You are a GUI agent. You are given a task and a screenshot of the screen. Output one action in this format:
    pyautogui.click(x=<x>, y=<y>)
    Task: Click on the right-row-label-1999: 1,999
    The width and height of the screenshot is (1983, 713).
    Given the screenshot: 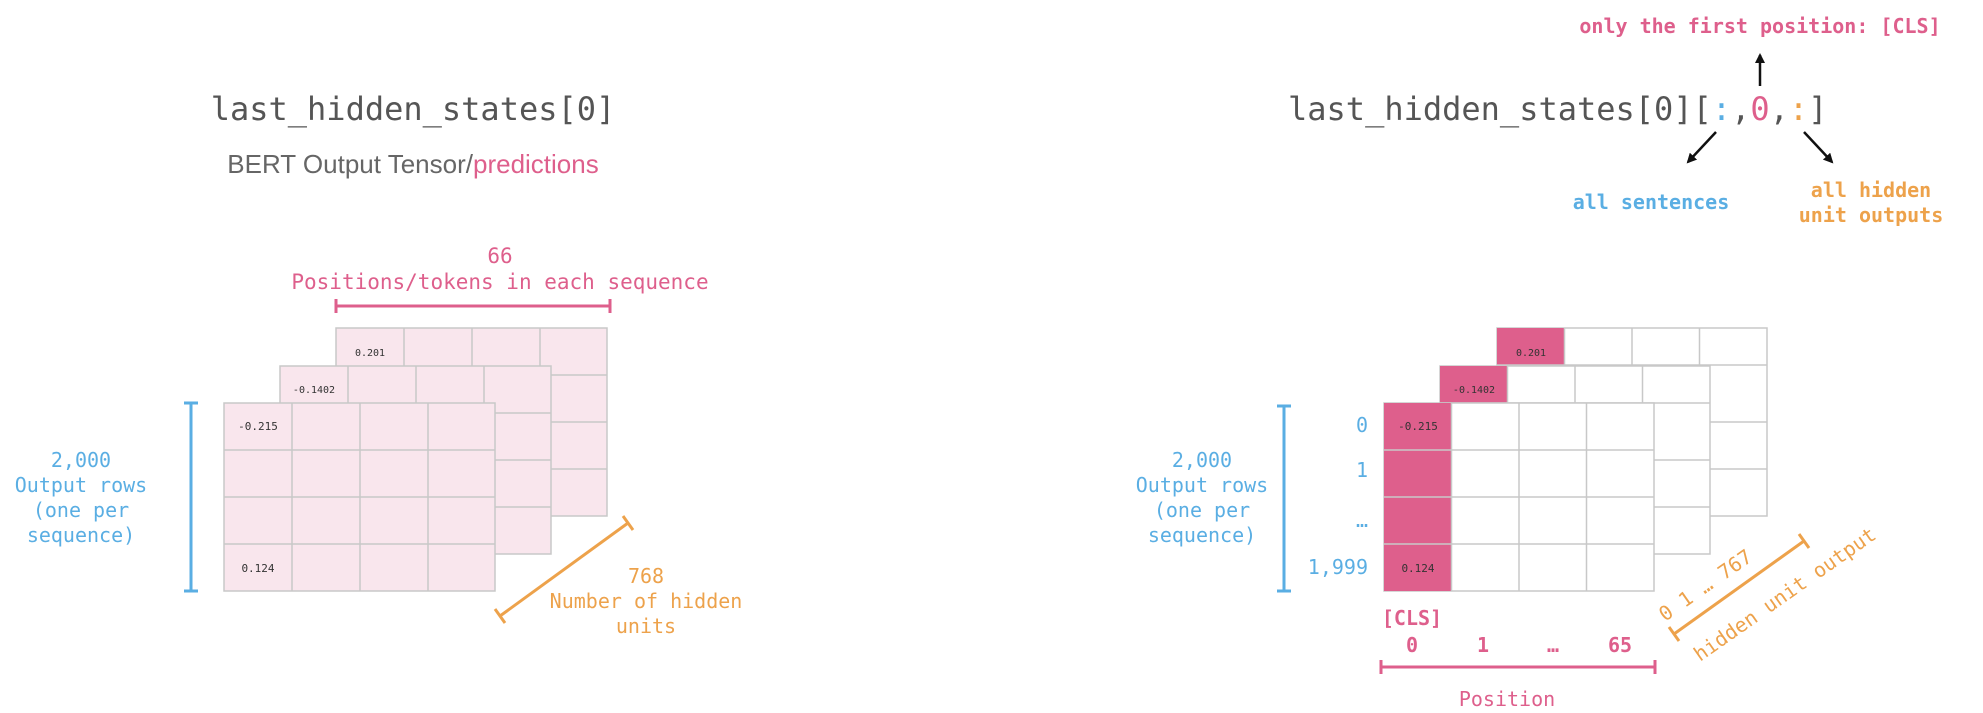 What is the action you would take?
    pyautogui.click(x=1338, y=567)
    